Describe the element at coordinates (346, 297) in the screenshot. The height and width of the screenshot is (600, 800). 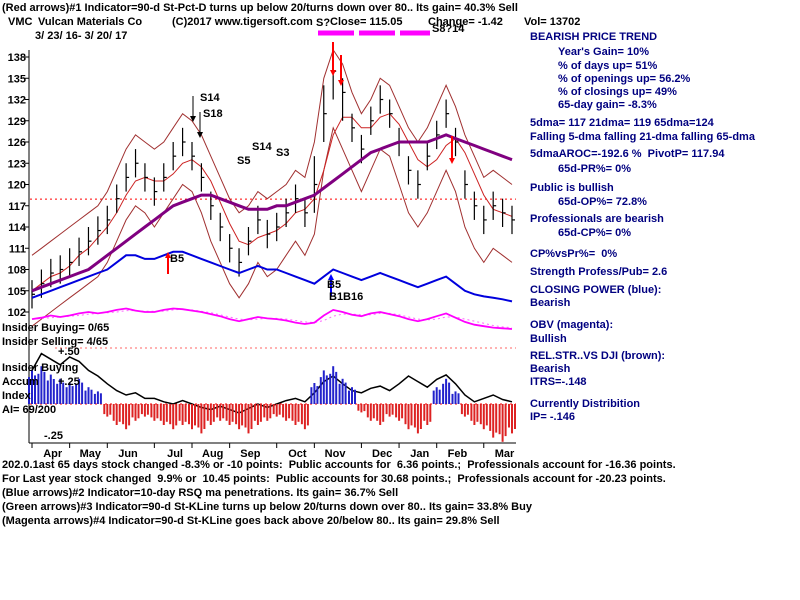
I see `signal-annotation: B1B16` at that location.